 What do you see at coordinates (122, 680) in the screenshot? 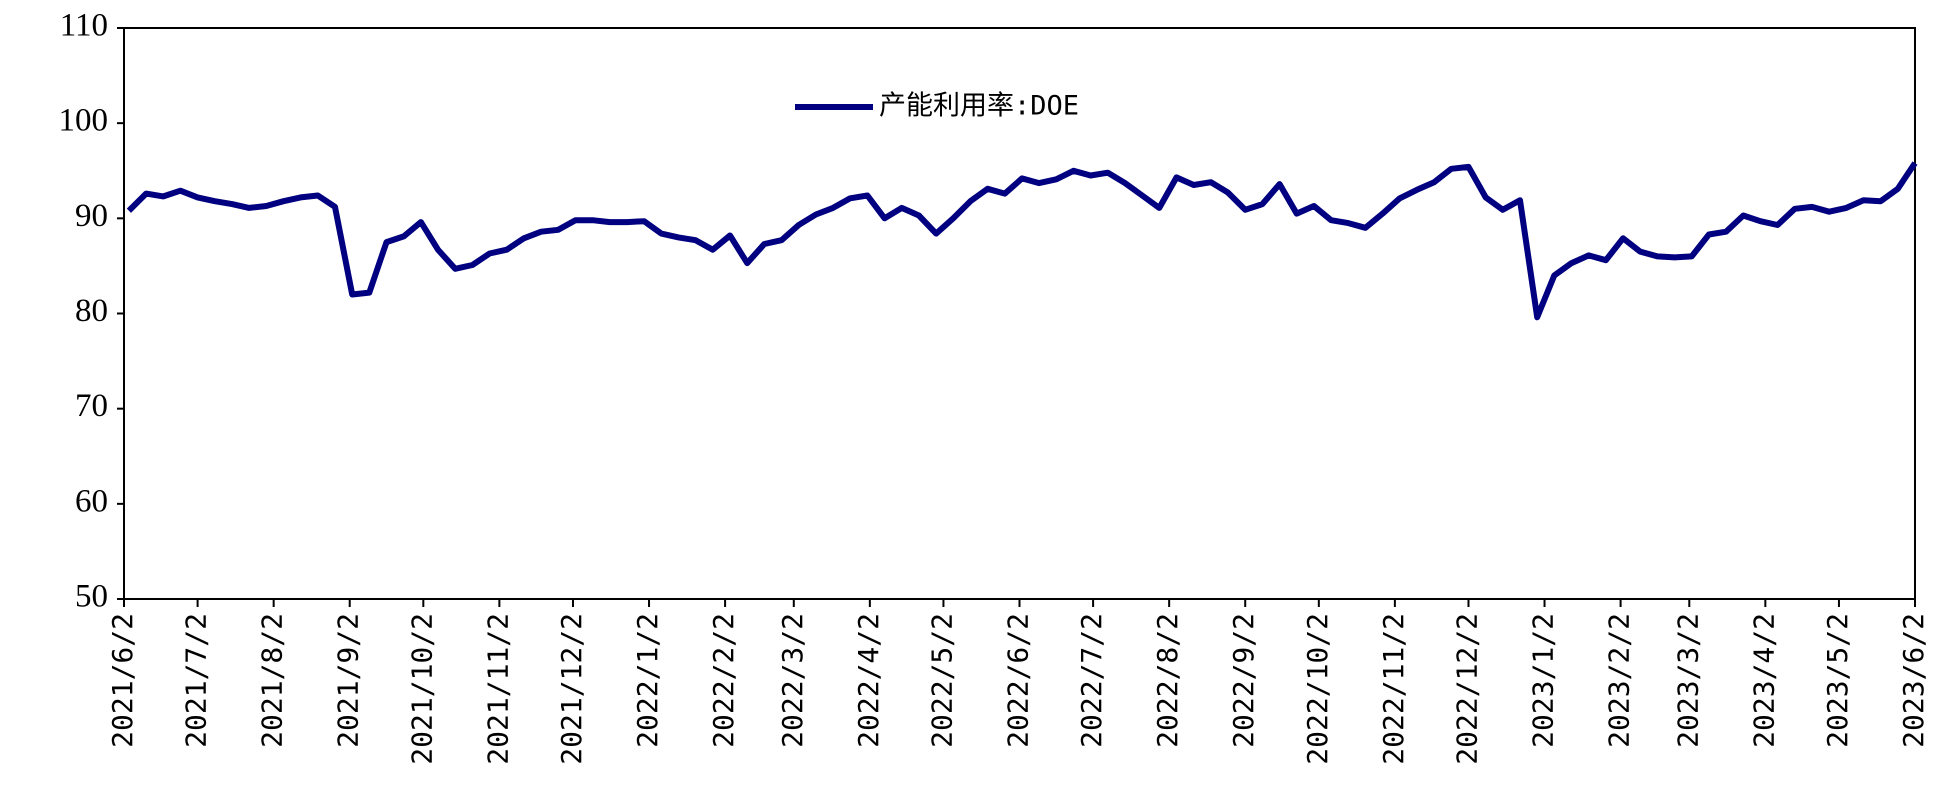
I see `x-tick-label: 2021/6/2` at bounding box center [122, 680].